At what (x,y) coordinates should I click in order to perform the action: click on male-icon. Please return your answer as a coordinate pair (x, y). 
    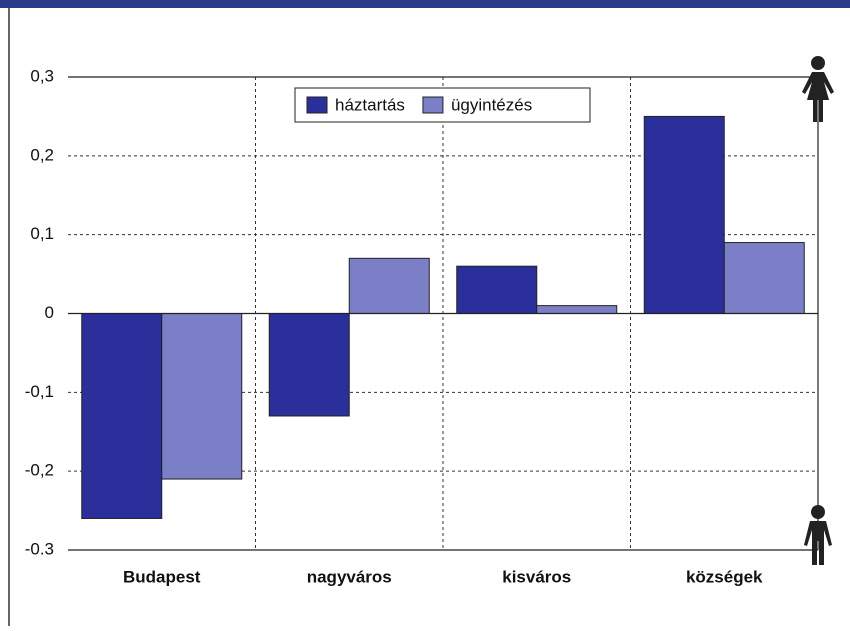
    Looking at the image, I should click on (818, 535).